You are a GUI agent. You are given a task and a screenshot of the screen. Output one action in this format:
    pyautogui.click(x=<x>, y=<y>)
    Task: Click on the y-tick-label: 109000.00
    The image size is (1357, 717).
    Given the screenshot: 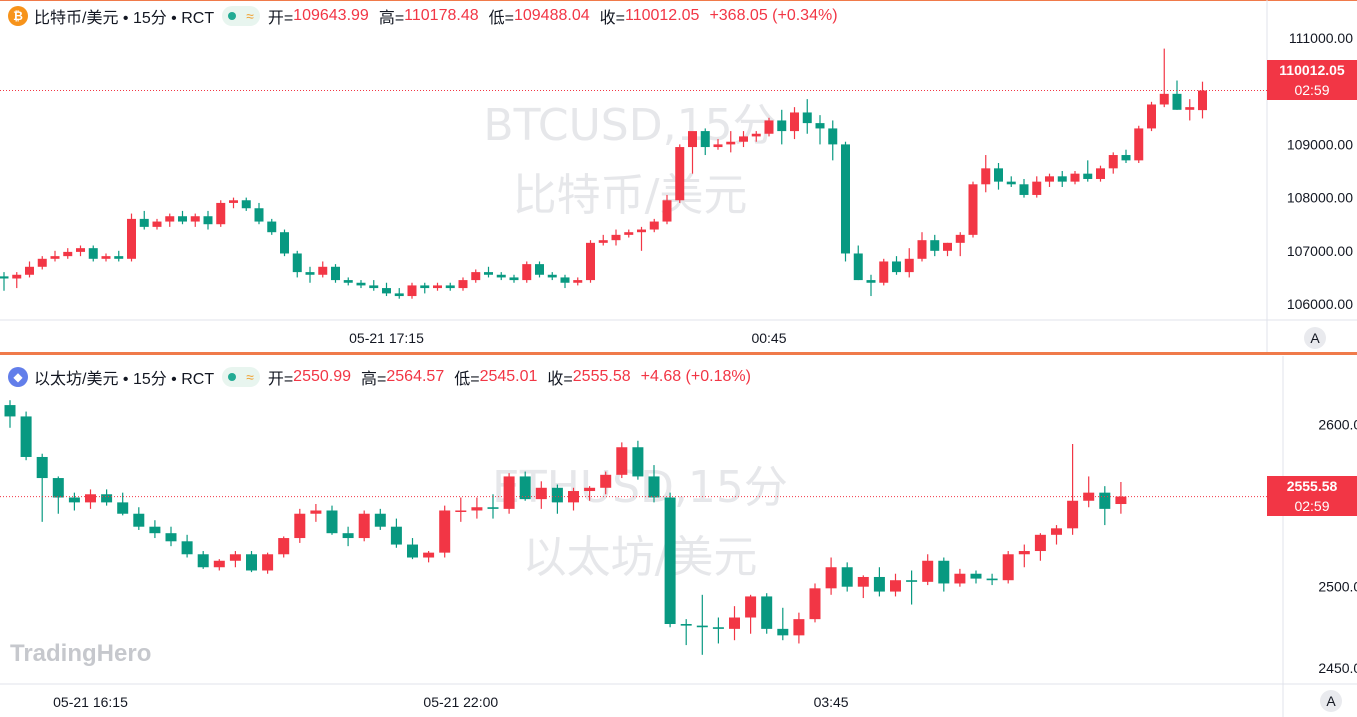 What is the action you would take?
    pyautogui.click(x=1320, y=144)
    